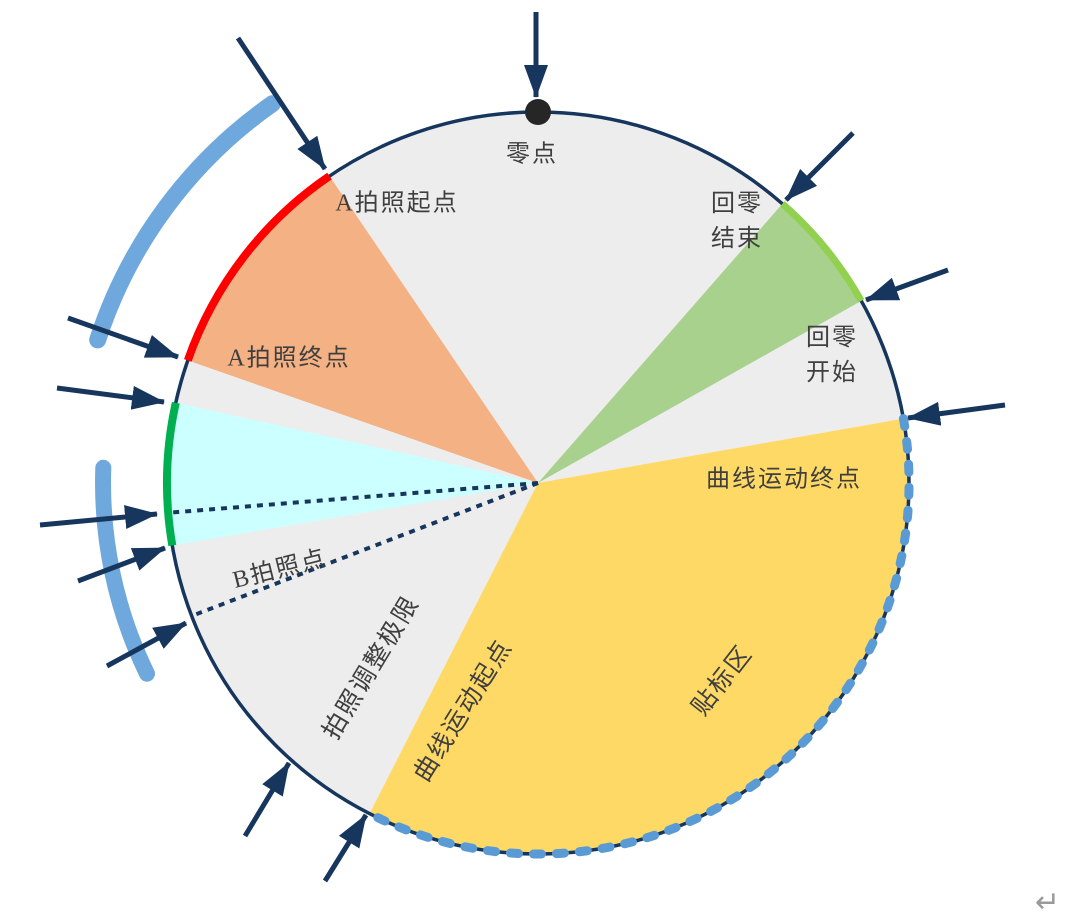 The height and width of the screenshot is (918, 1080). Describe the element at coordinates (289, 358) in the screenshot. I see `label-photo-a-end: A拍照终点` at that location.